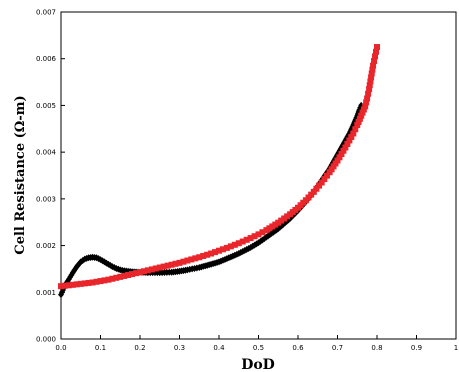  Describe the element at coordinates (100, 348) in the screenshot. I see `x-tick-label: 0.1` at that location.